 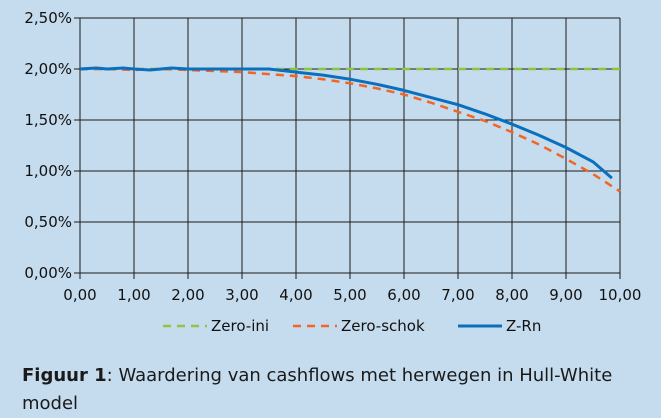 What do you see at coordinates (511, 295) in the screenshot?
I see `x-tick-label: 8,00` at bounding box center [511, 295].